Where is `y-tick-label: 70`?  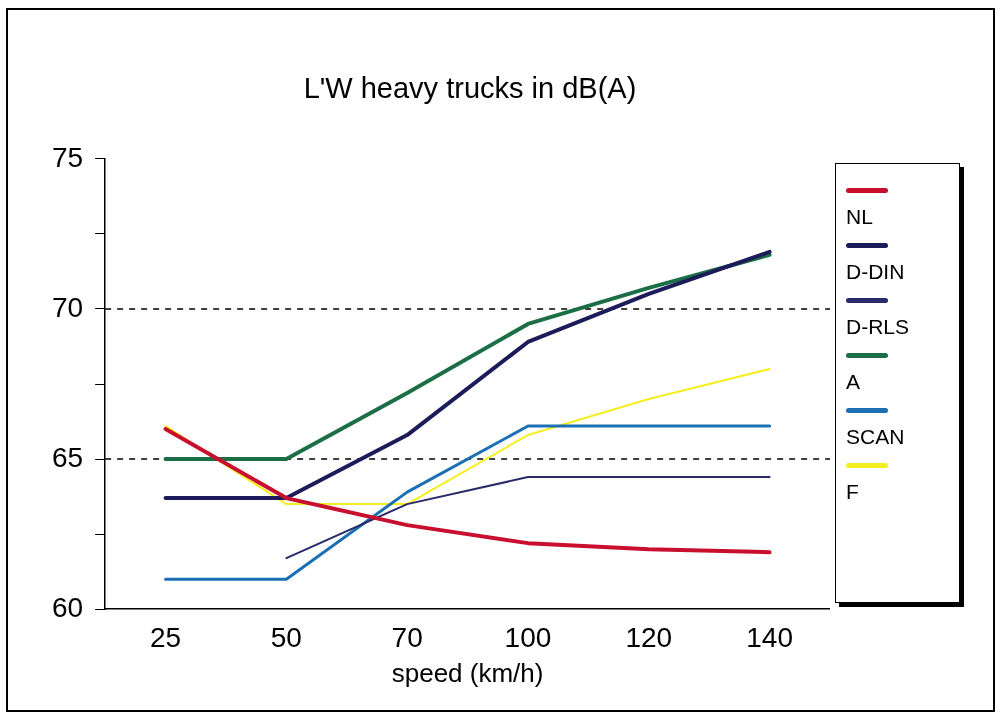 y-tick-label: 70 is located at coordinates (67, 307).